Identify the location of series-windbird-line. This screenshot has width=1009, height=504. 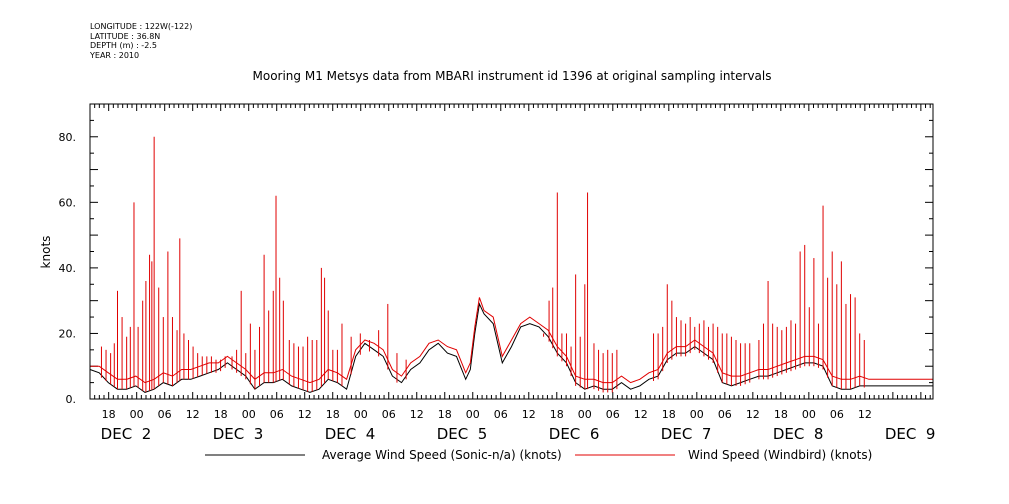
(511, 340).